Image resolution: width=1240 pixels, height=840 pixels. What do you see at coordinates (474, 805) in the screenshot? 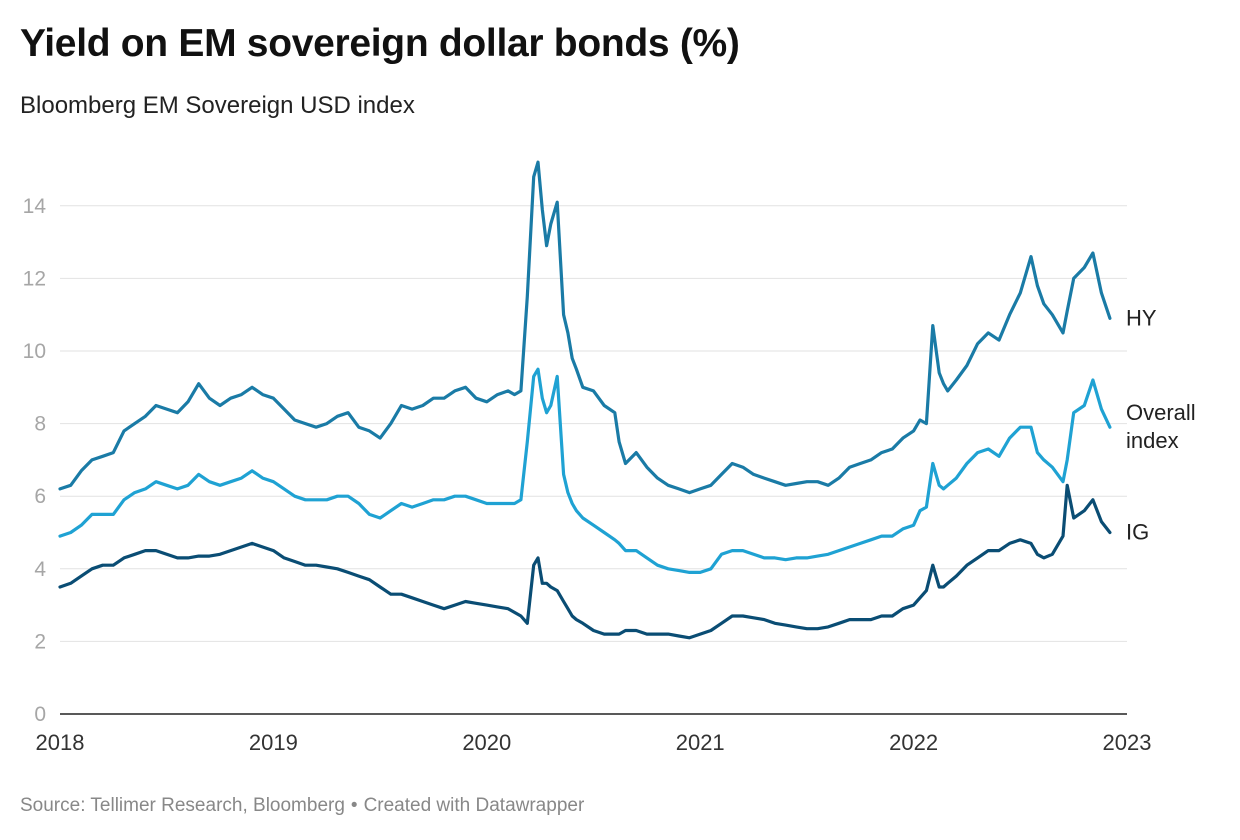
I see `datawrapper-credit-link: Created with Datawrapper` at bounding box center [474, 805].